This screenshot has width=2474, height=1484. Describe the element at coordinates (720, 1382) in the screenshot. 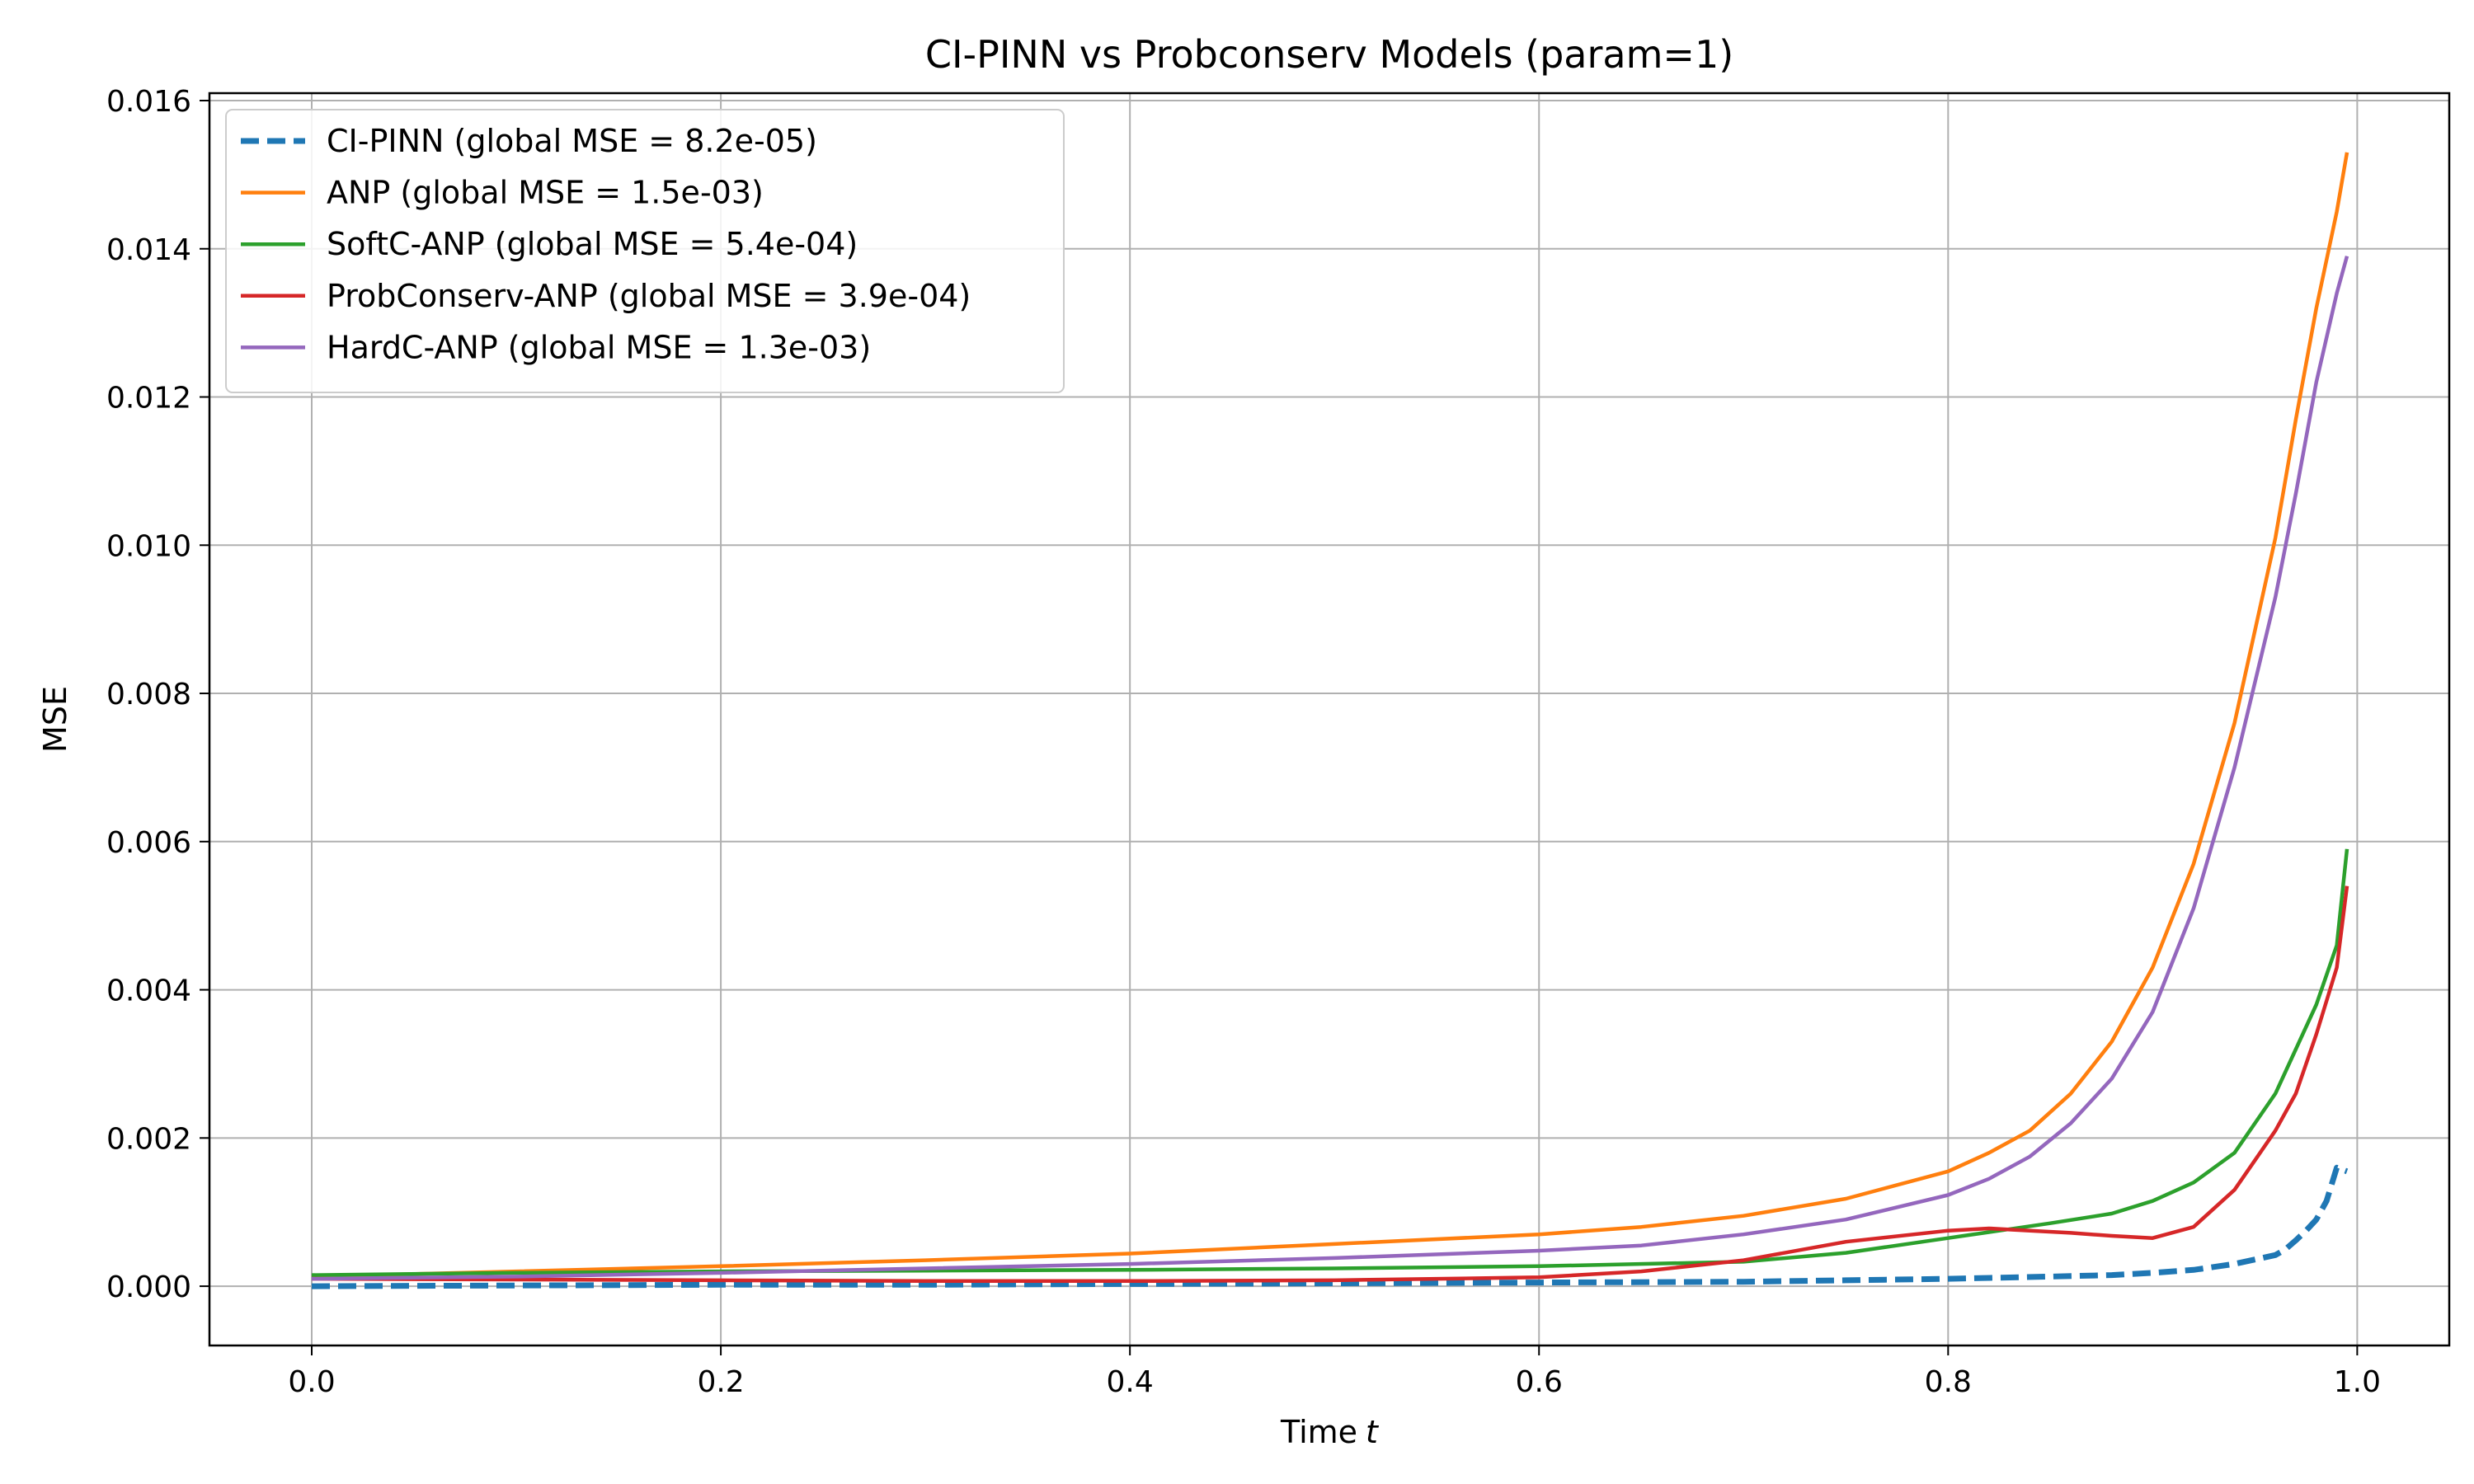

I see `x-tick-label: 0.2` at that location.